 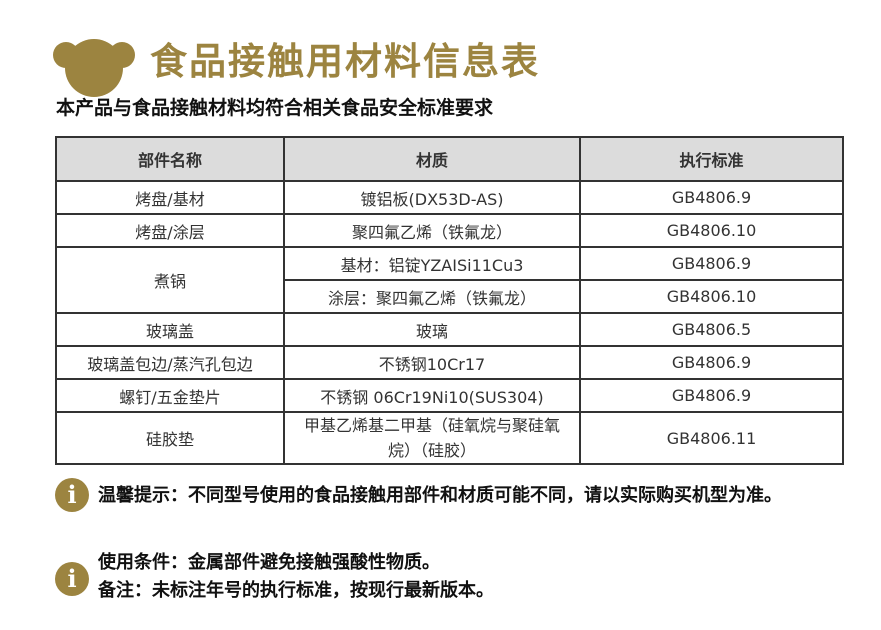 I want to click on tip-note: 温馨提示：不同型号使用的食品接触用部件和材质可能不同，请以实际购买机型为准。, so click(x=440, y=495).